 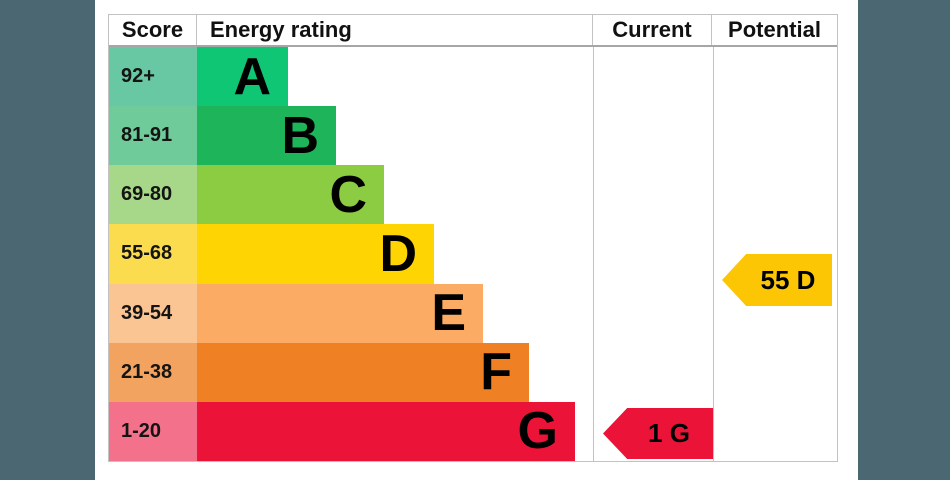 I want to click on score-range-cell-c: 69-80, so click(x=153, y=195).